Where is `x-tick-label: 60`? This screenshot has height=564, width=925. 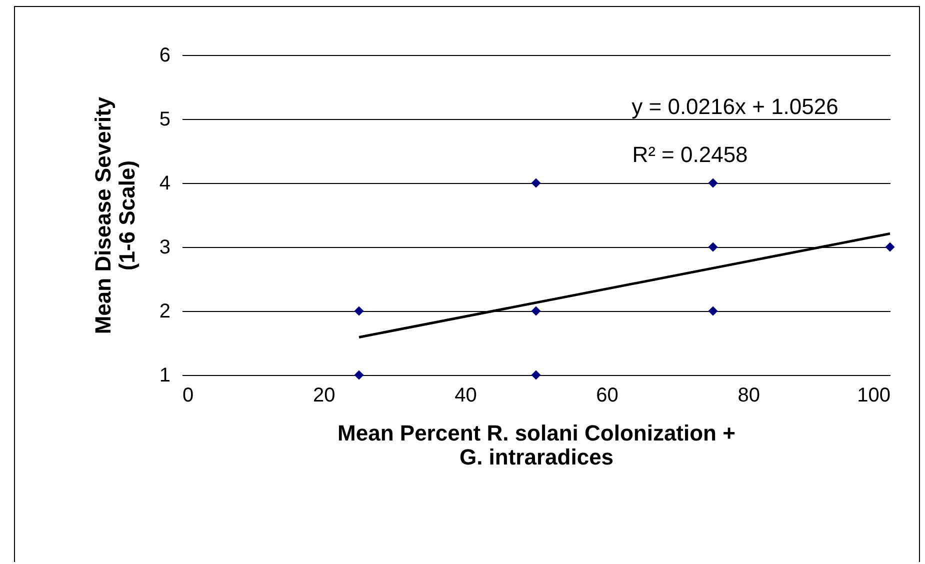 x-tick-label: 60 is located at coordinates (607, 395).